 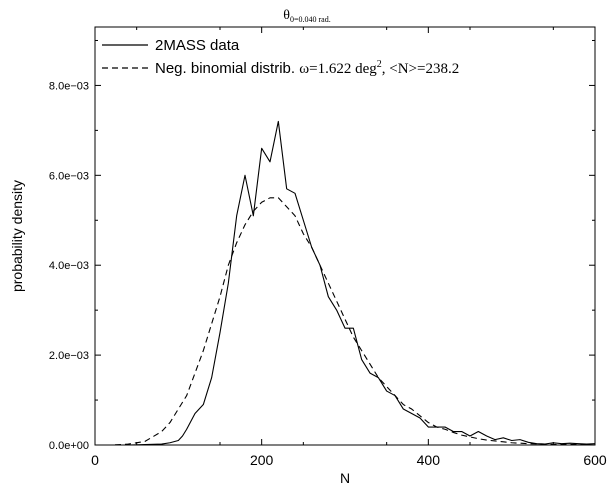 I want to click on legend-label-2mass: 2MASS data, so click(x=197, y=45).